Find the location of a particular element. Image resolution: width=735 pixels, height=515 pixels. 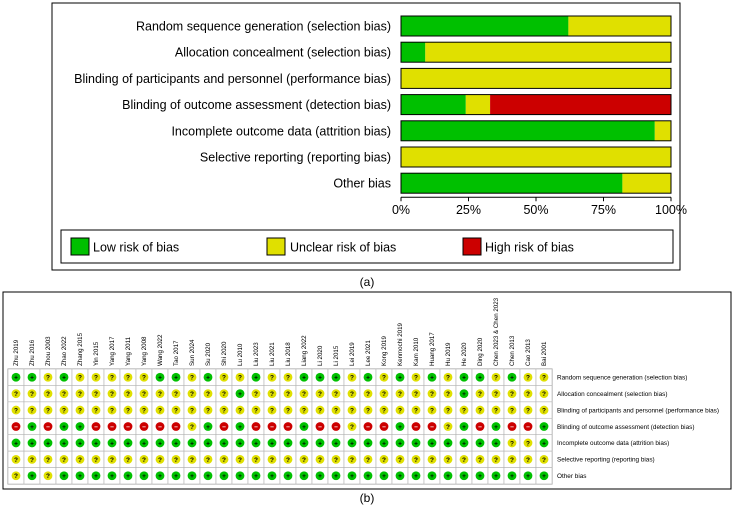

study-label: Huang 2017 is located at coordinates (432, 349).